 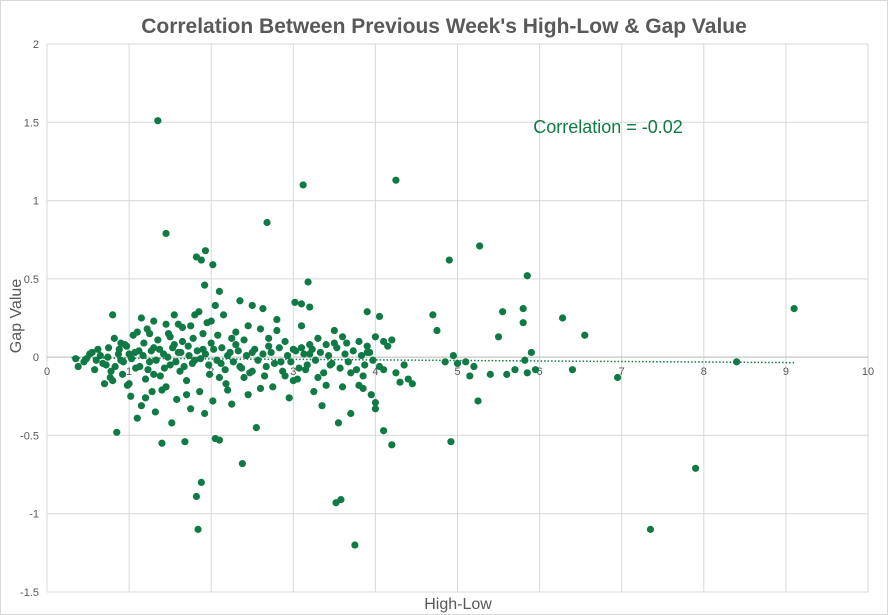 I want to click on y-axis-title: Gap Value, so click(x=16, y=316).